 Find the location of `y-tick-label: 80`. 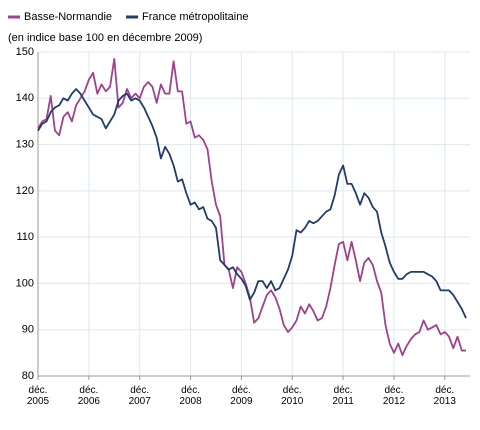

y-tick-label: 80 is located at coordinates (28, 376).